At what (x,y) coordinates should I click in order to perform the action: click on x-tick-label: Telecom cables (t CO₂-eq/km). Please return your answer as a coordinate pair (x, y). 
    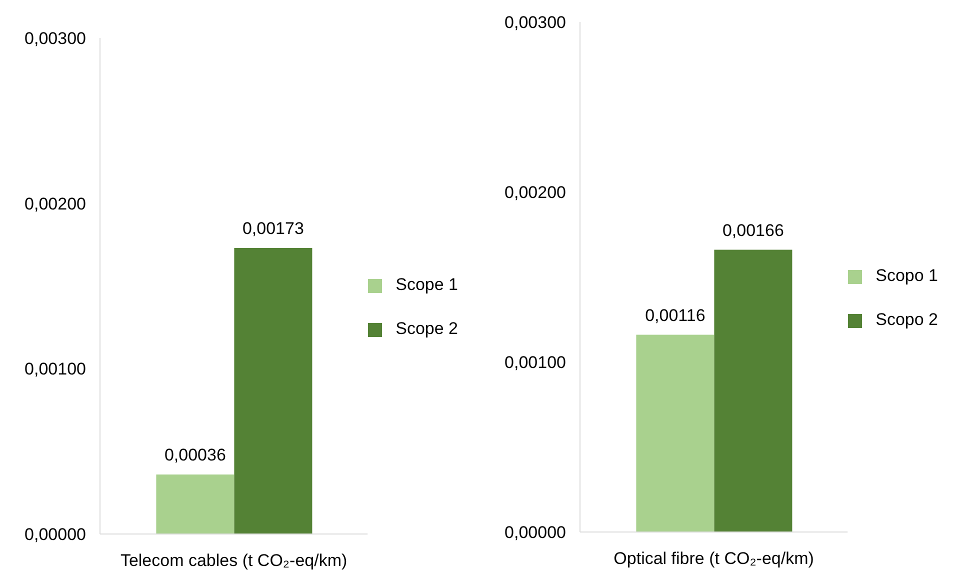
    Looking at the image, I should click on (234, 560).